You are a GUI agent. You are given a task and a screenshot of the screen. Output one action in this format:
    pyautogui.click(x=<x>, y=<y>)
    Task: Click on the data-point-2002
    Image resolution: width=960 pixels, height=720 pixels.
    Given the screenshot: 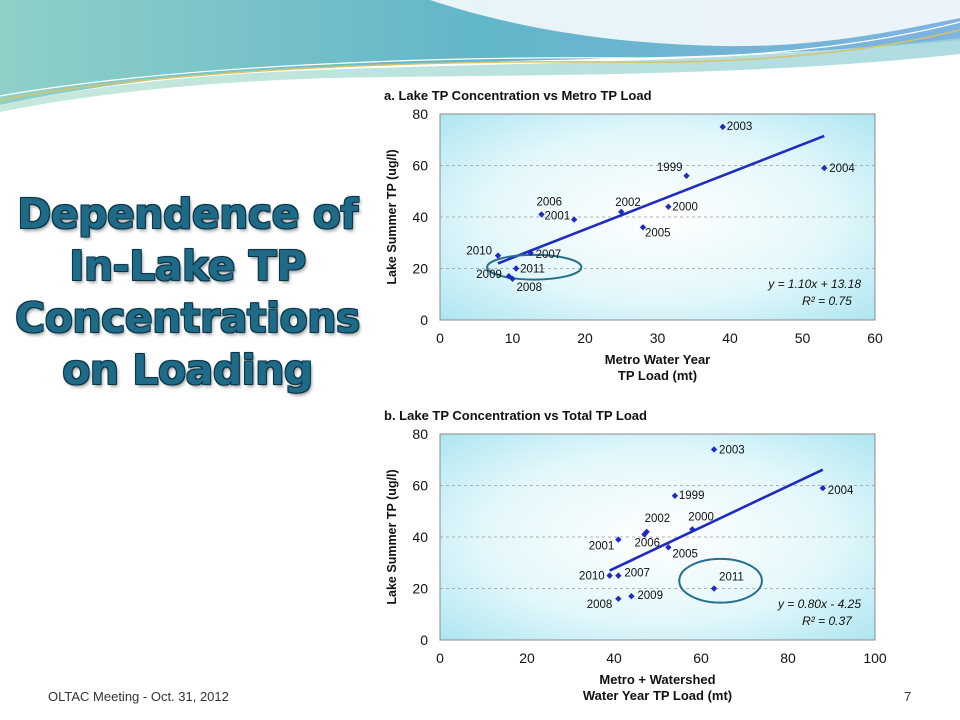 What is the action you would take?
    pyautogui.click(x=621, y=212)
    